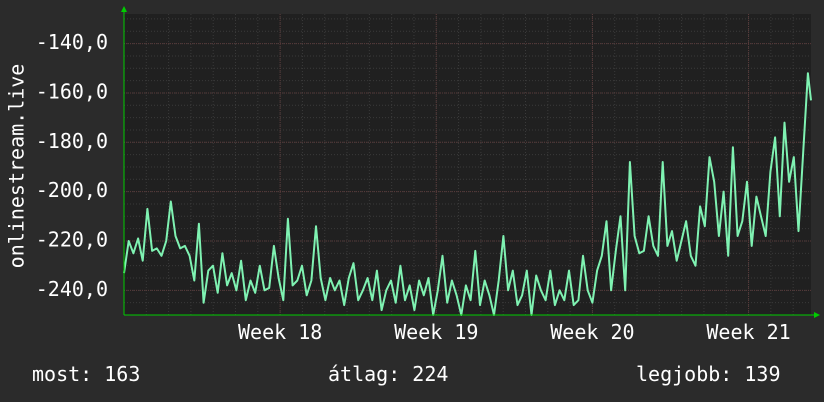  Describe the element at coordinates (388, 374) in the screenshot. I see `footer-average: átlag: 224` at that location.